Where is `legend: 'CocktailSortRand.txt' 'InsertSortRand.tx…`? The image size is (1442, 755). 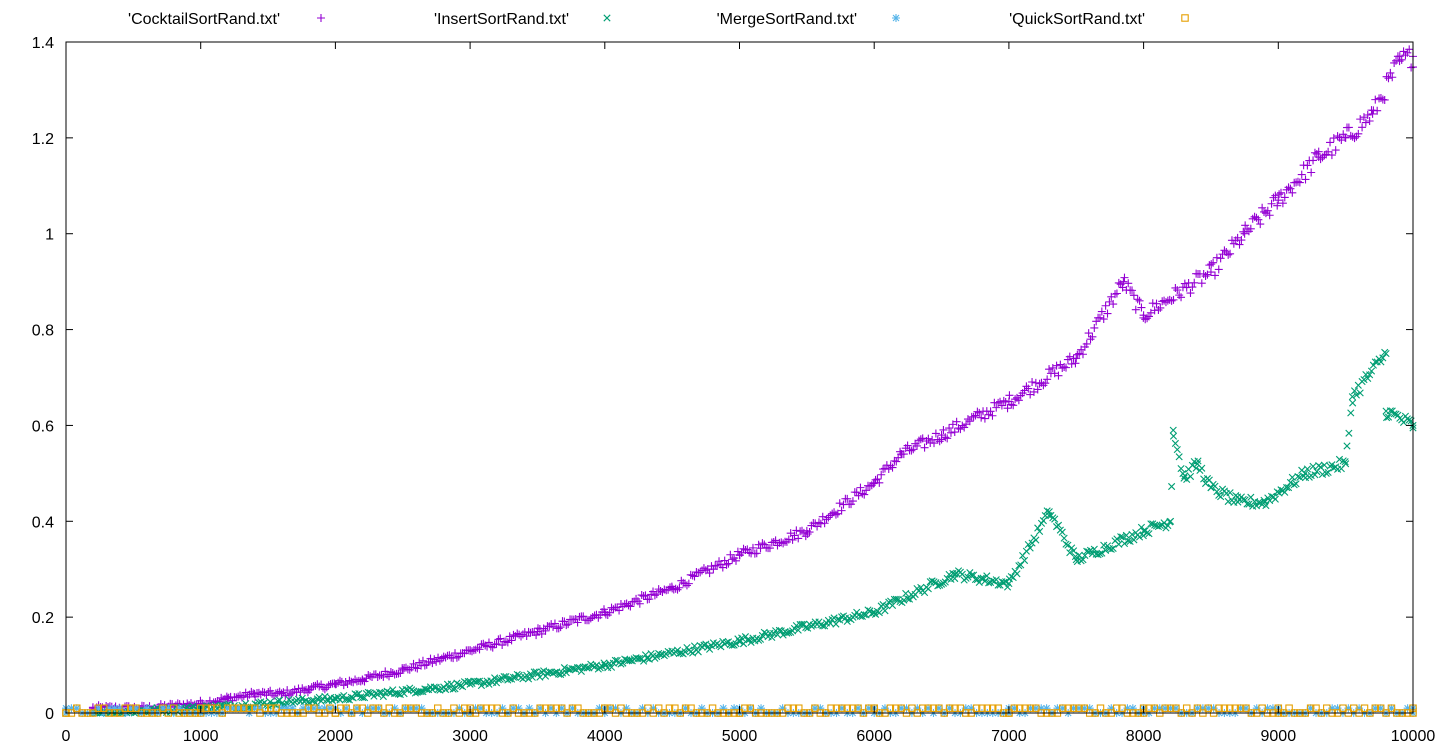 legend: 'CocktailSortRand.txt' 'InsertSortRand.tx… is located at coordinates (658, 19).